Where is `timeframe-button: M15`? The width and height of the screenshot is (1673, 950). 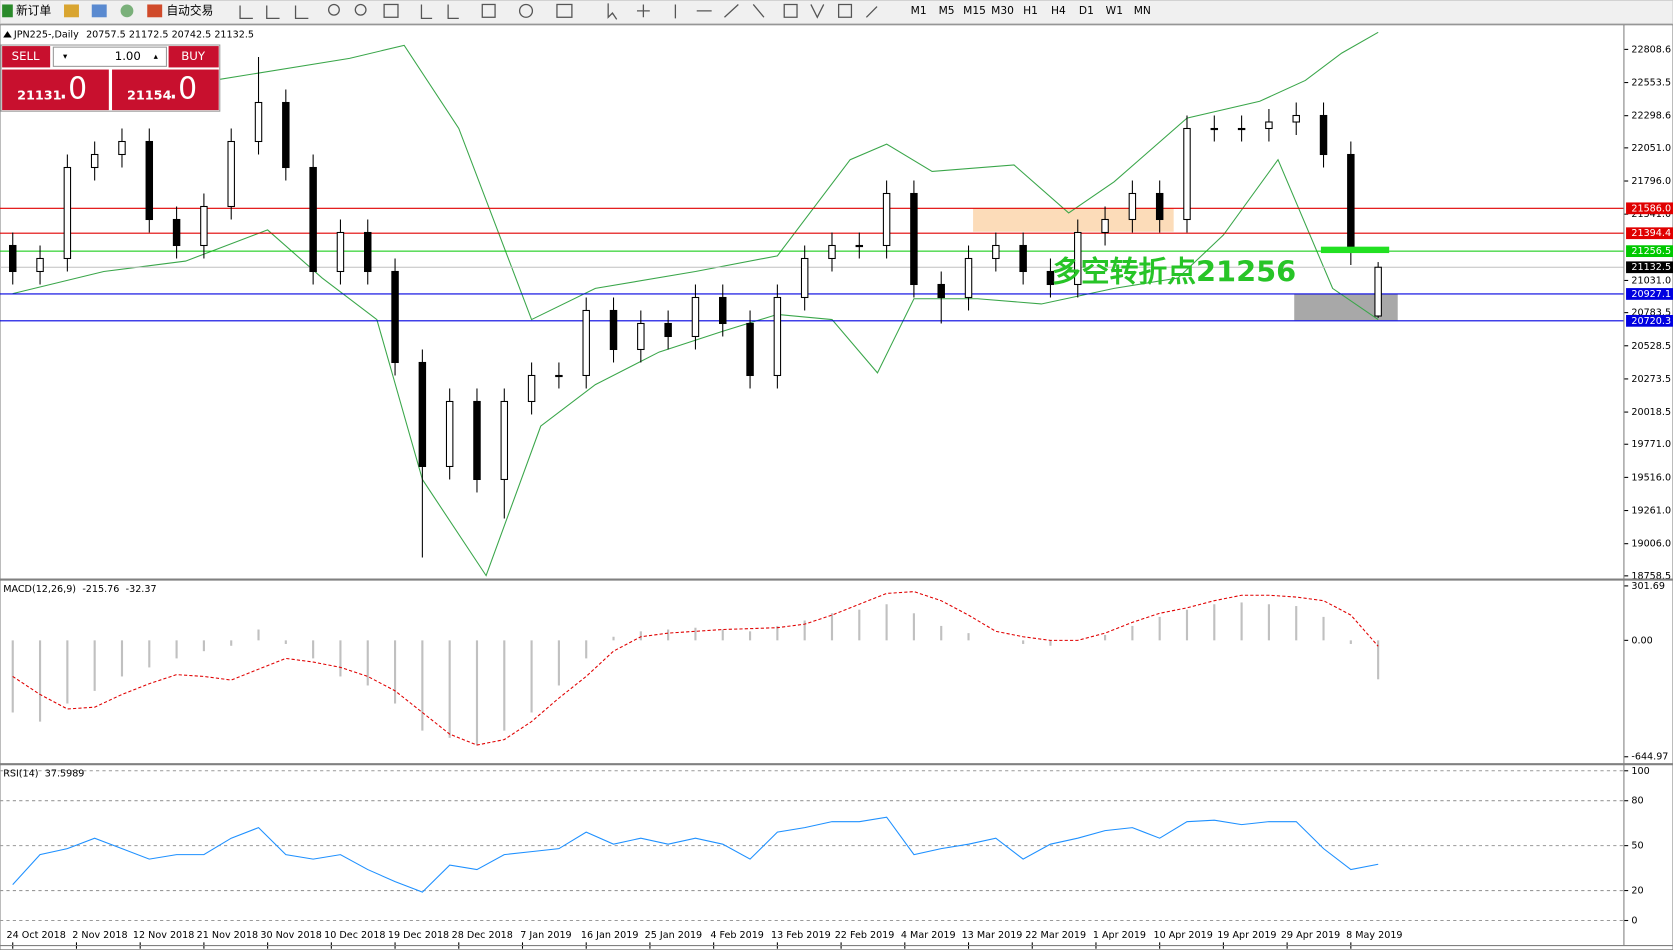 timeframe-button: M15 is located at coordinates (974, 10).